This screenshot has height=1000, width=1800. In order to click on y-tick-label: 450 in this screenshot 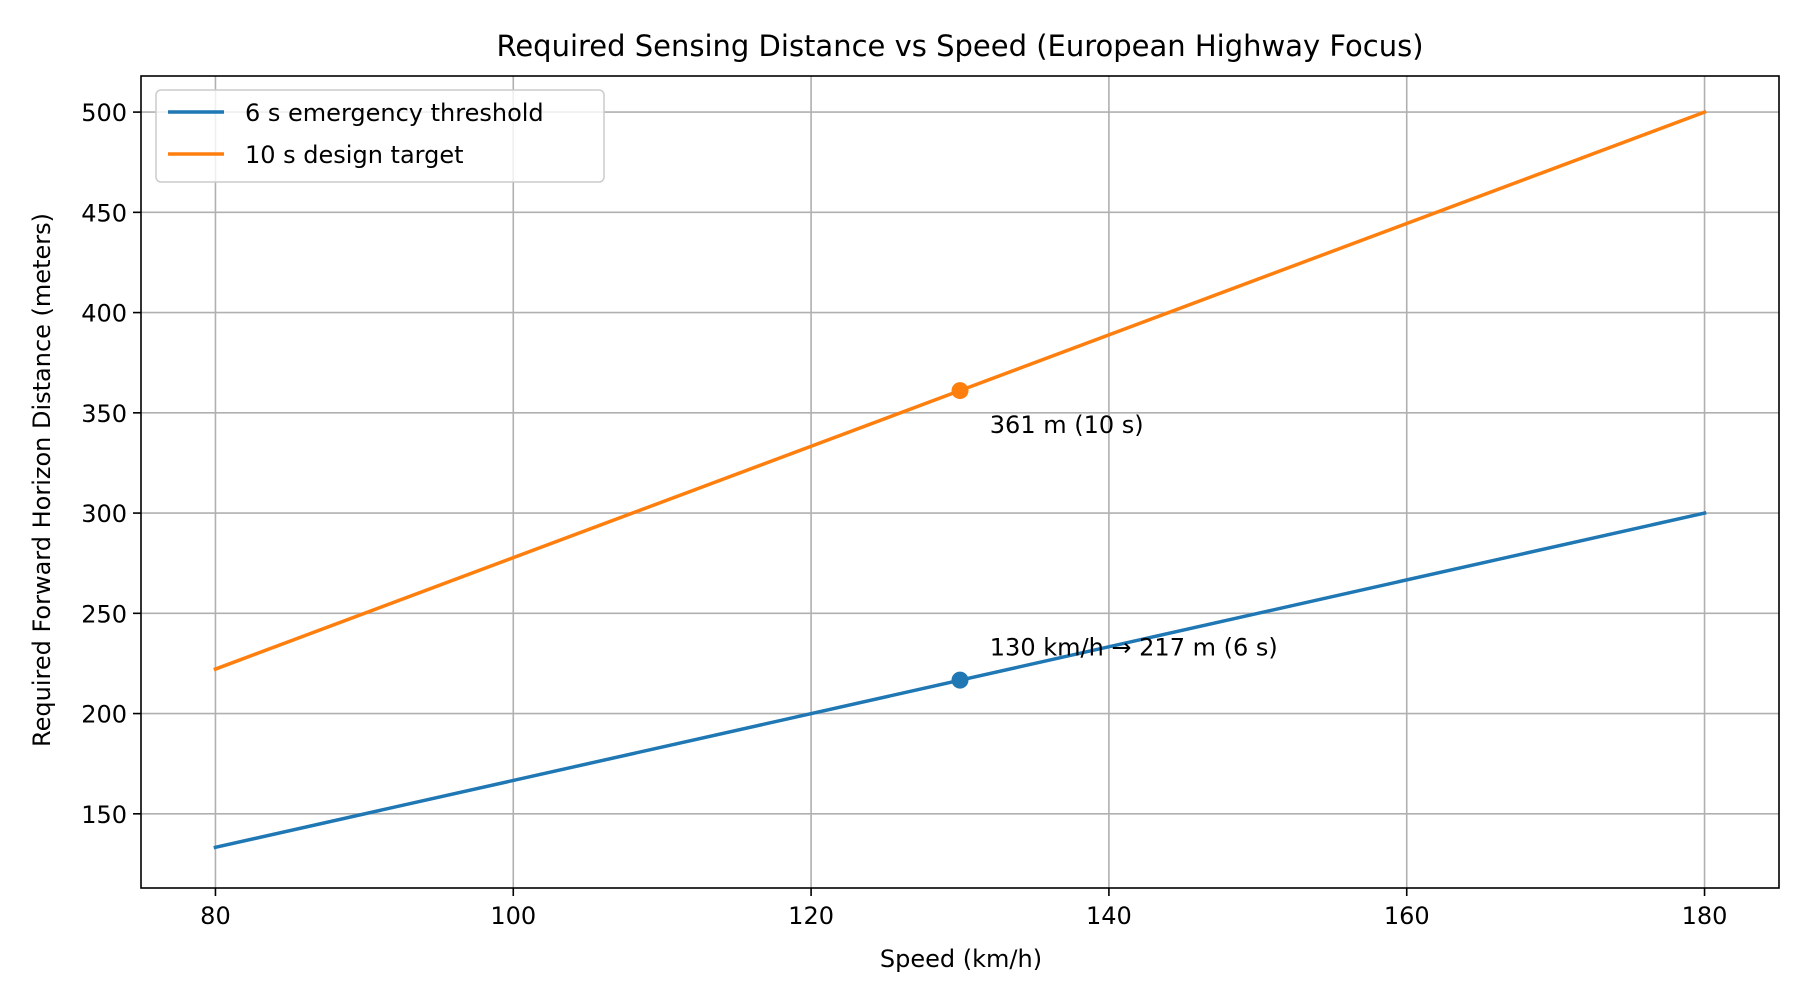, I will do `click(104, 213)`.